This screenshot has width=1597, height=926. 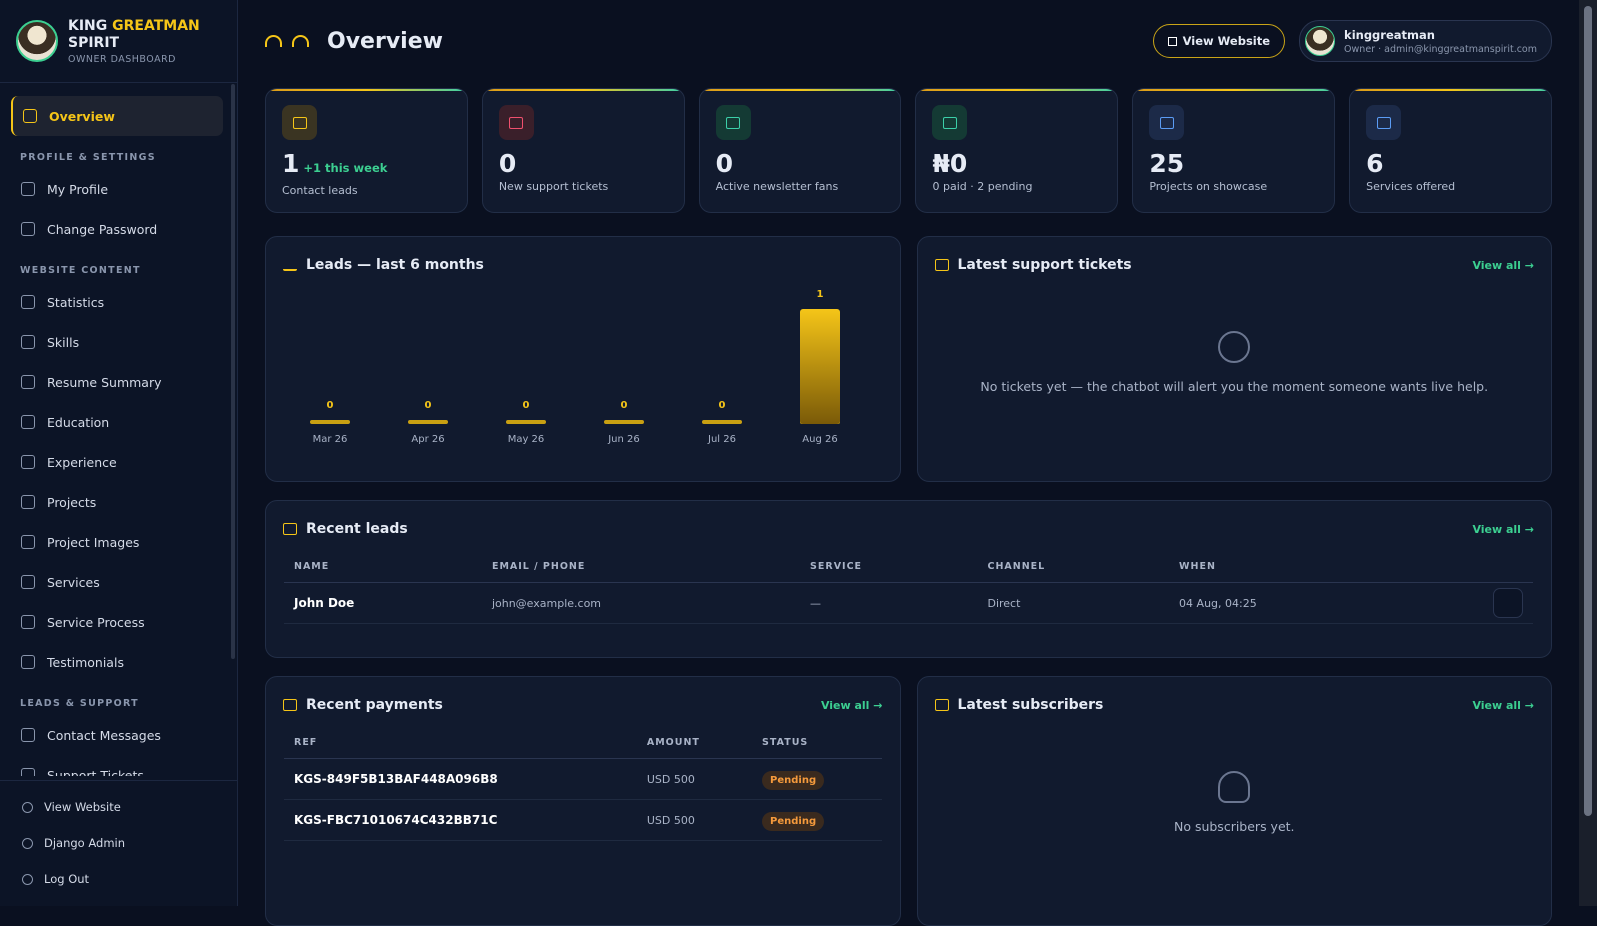 I want to click on footer-label: View Website, so click(x=82, y=807).